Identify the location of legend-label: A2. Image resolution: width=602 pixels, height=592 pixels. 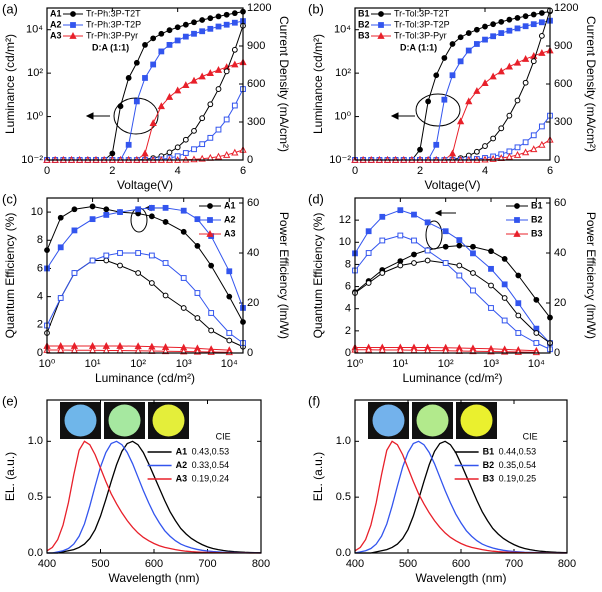
(230, 219).